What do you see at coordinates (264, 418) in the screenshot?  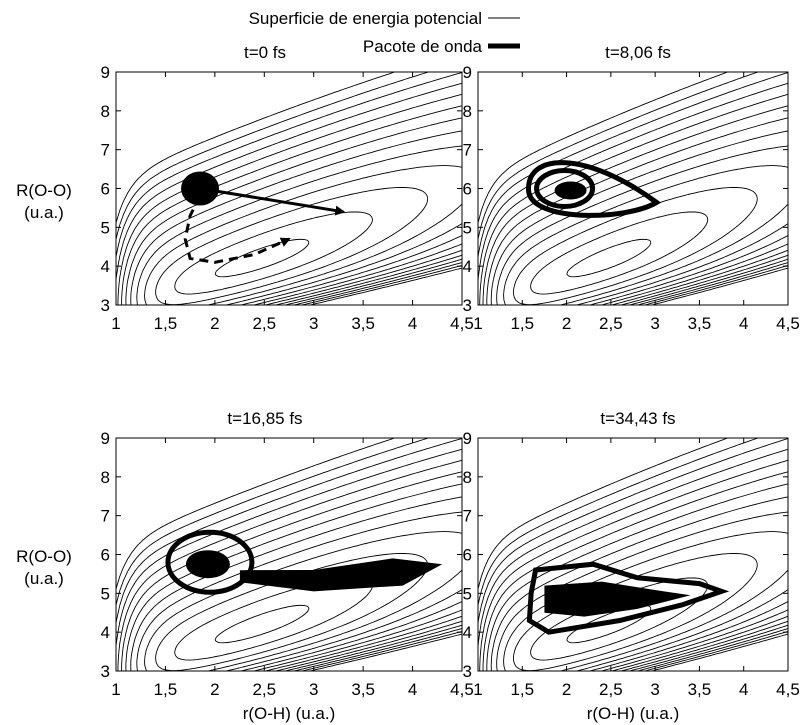 I see `panel-title: t=16,85 fs` at bounding box center [264, 418].